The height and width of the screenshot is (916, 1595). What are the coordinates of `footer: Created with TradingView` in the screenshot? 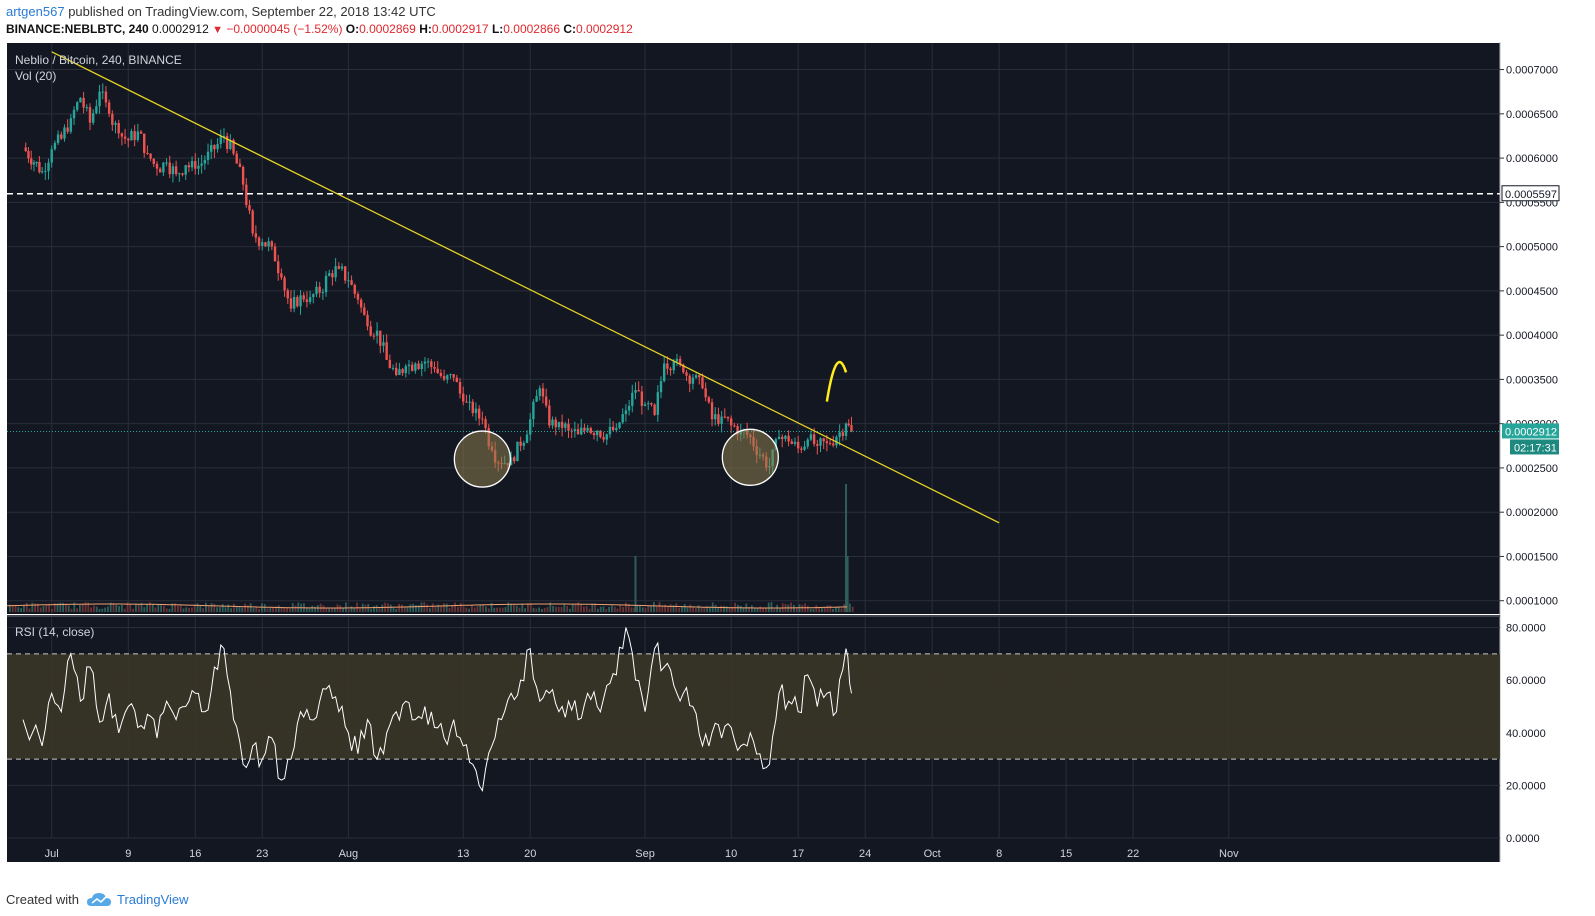 It's located at (97, 899).